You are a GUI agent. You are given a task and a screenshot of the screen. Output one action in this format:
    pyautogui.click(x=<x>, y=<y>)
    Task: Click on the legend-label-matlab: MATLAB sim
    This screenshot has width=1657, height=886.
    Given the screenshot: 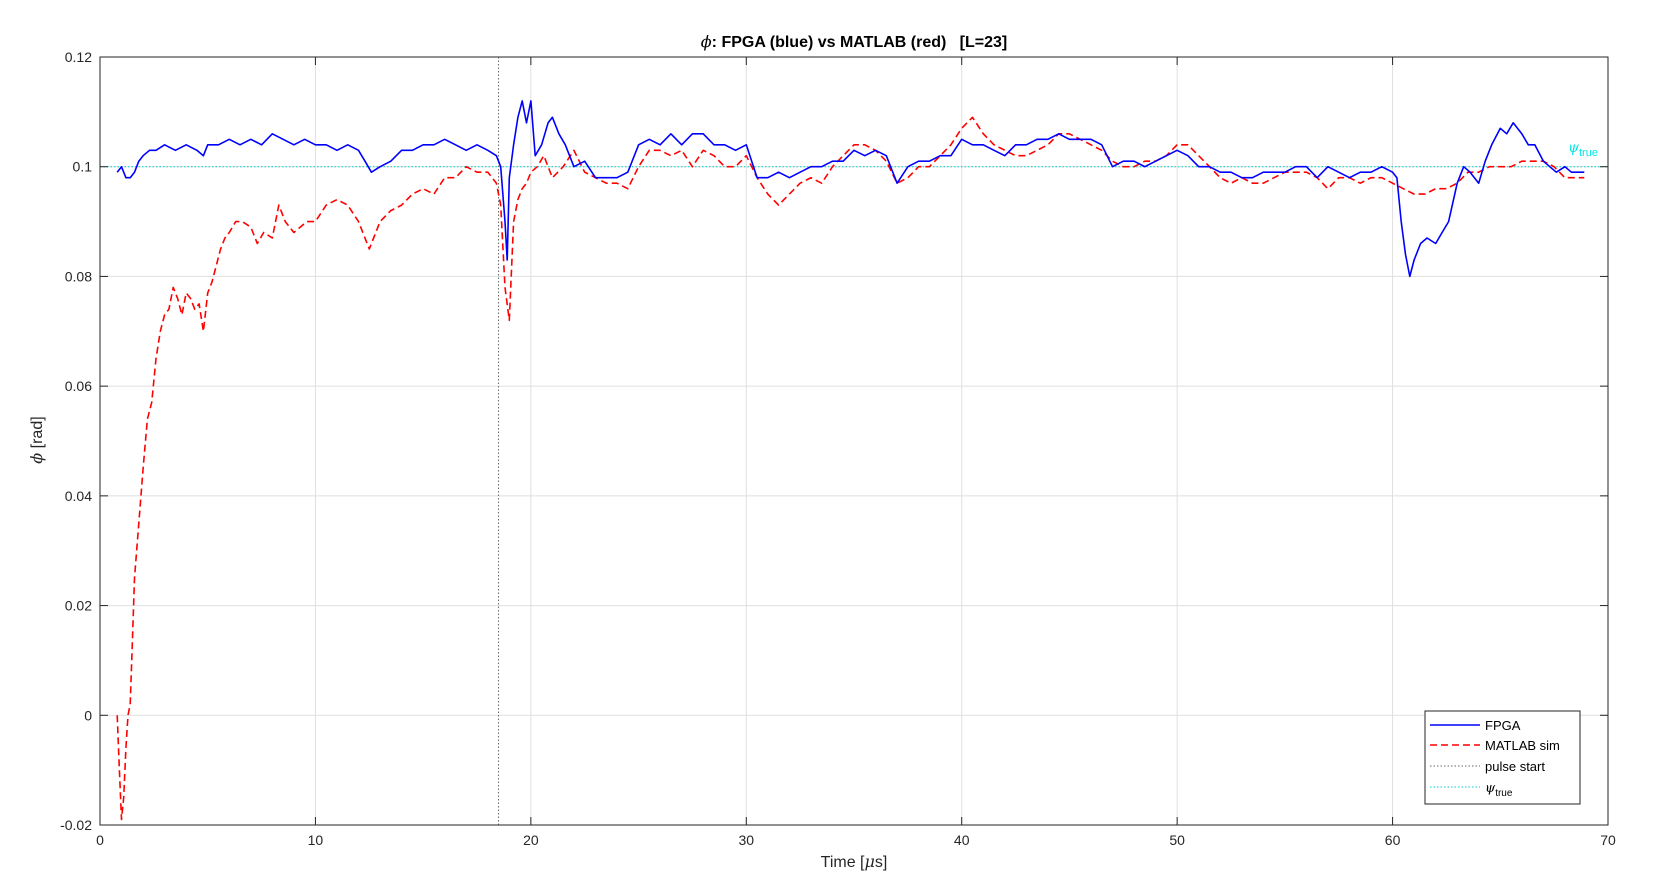 What is the action you would take?
    pyautogui.click(x=1522, y=745)
    